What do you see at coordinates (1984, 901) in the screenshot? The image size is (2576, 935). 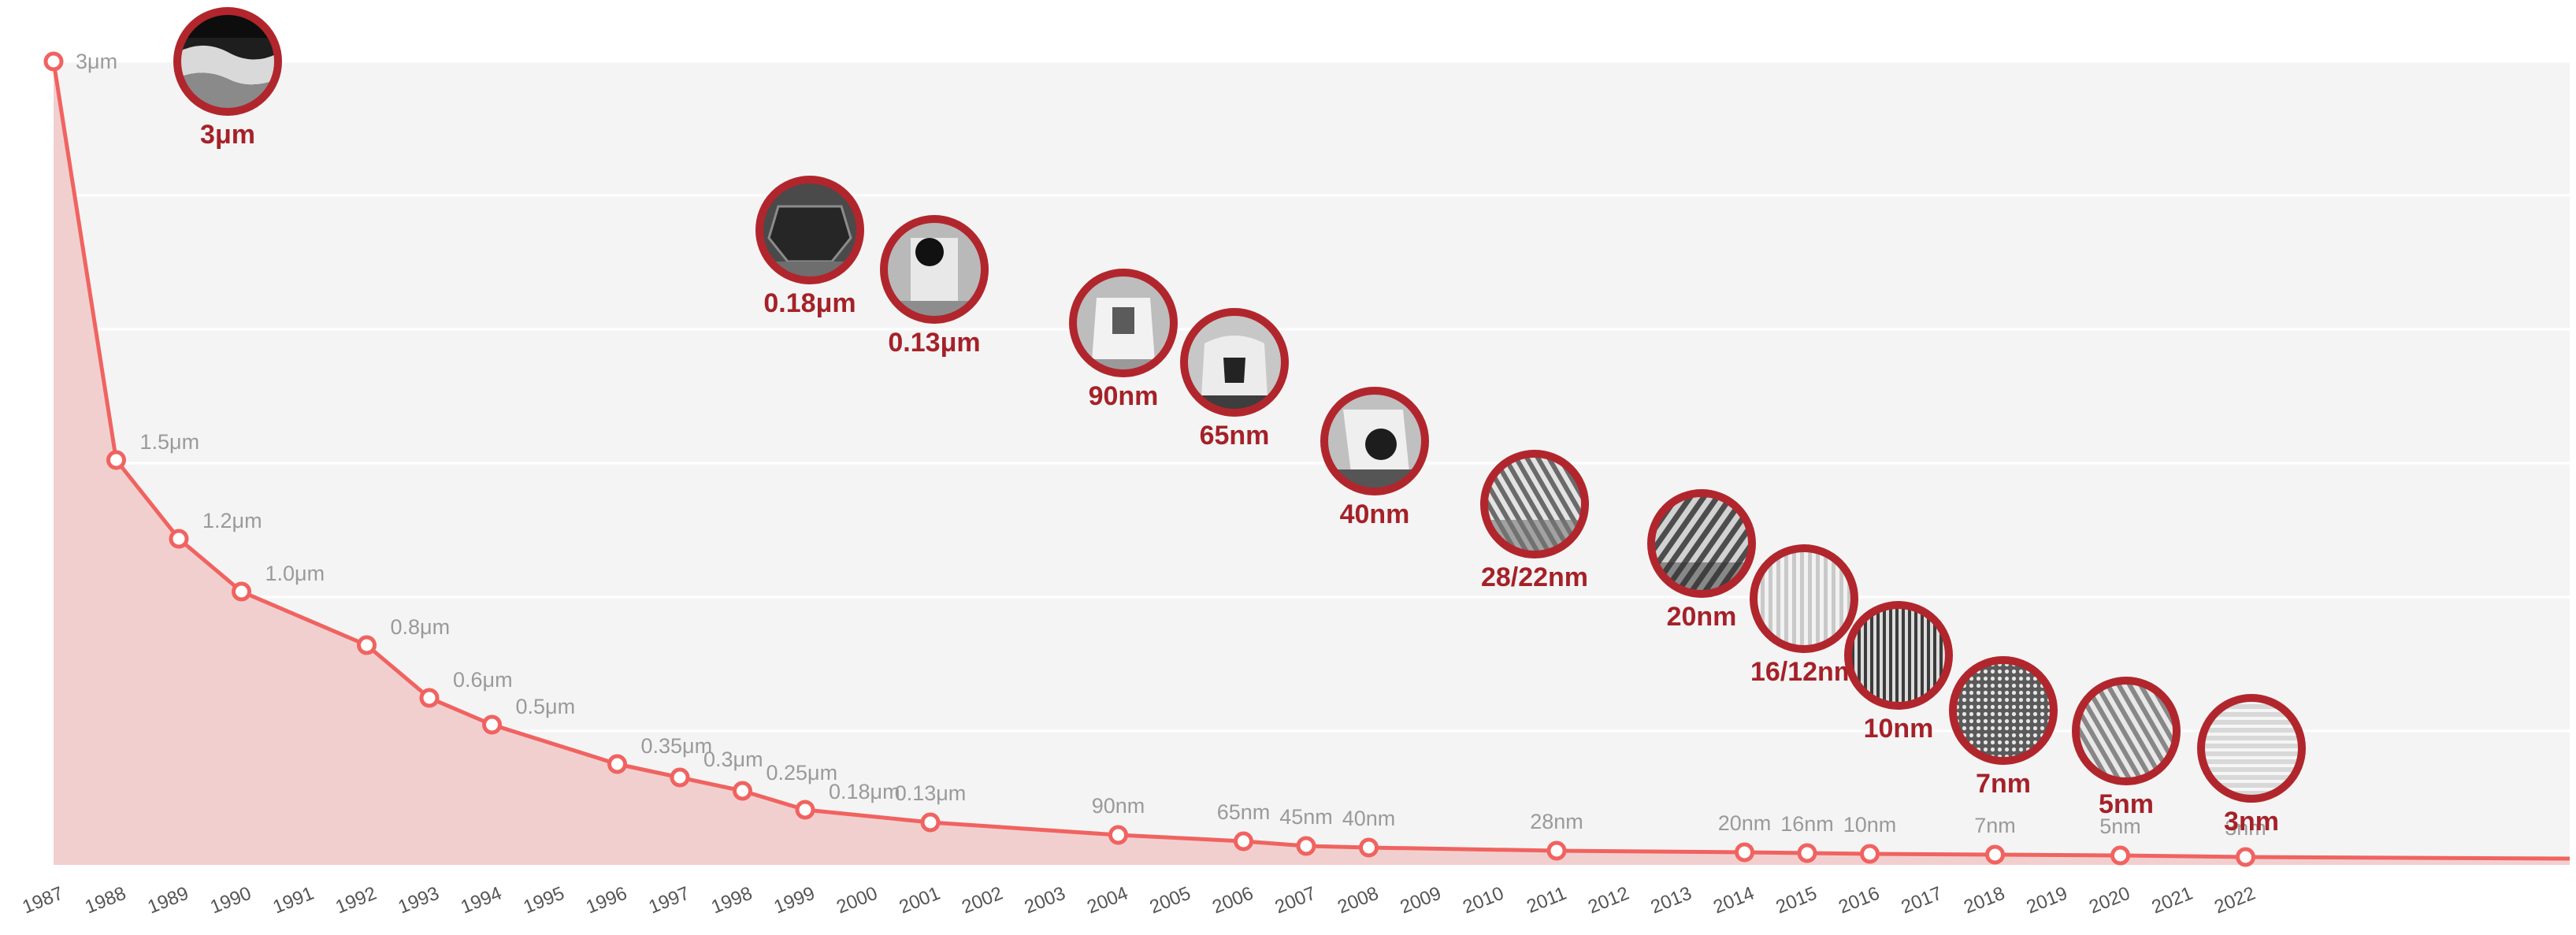 I see `x-tick-label: 2018` at bounding box center [1984, 901].